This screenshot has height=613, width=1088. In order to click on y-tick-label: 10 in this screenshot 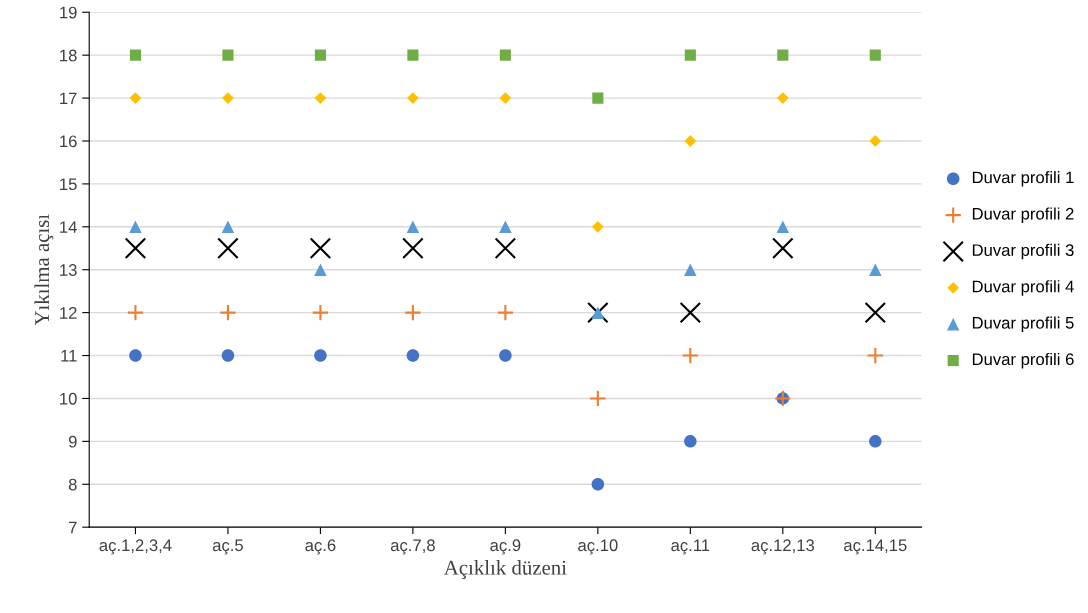, I will do `click(68, 398)`.